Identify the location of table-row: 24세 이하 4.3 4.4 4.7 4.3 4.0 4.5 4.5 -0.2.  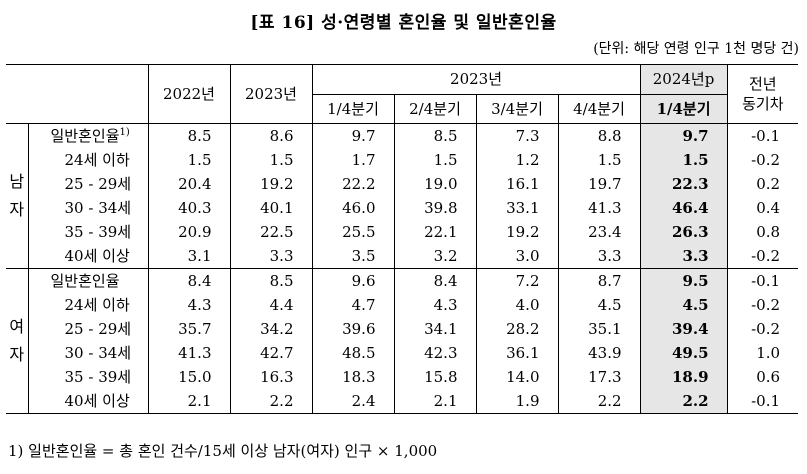
(402, 305).